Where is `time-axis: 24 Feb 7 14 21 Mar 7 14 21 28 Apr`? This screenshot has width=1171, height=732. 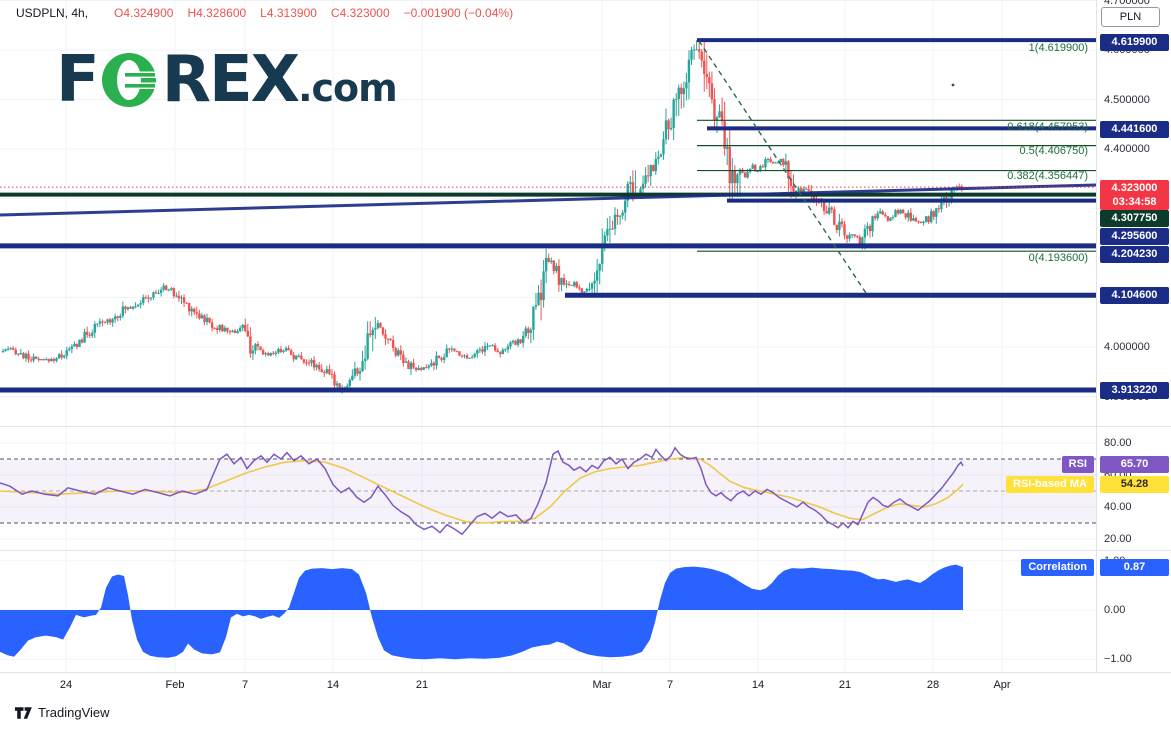
time-axis: 24 Feb 7 14 21 Mar 7 14 21 28 Apr is located at coordinates (585, 685).